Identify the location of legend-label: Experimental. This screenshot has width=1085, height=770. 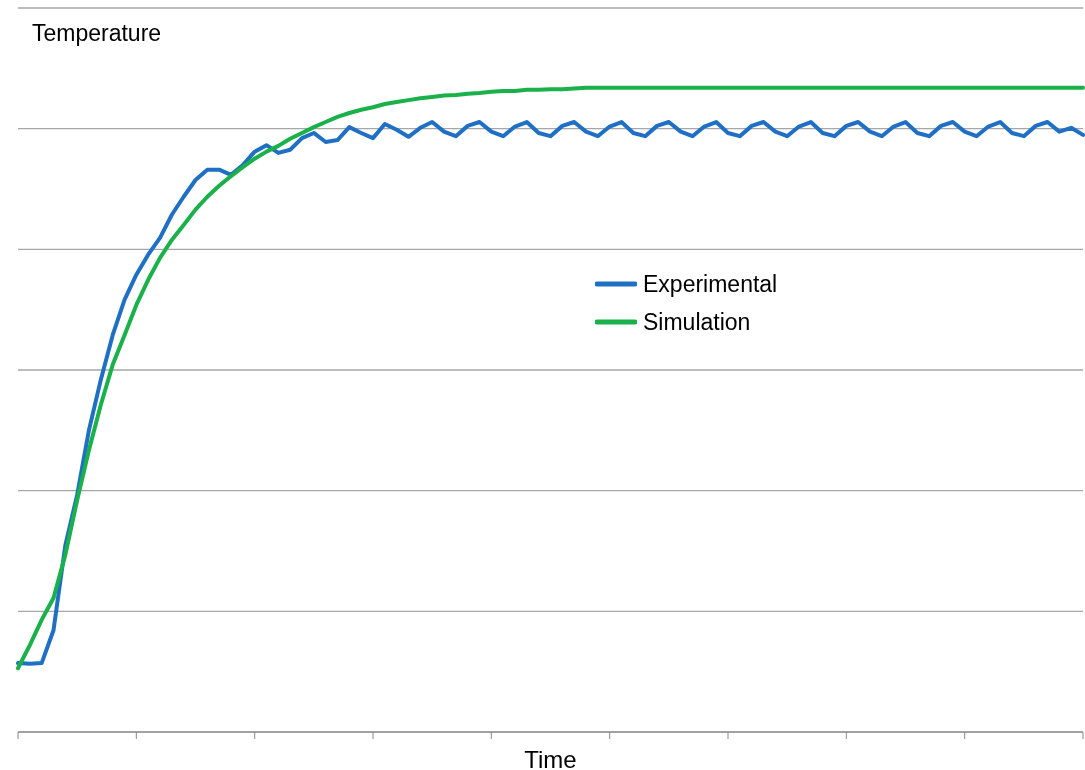
(710, 284).